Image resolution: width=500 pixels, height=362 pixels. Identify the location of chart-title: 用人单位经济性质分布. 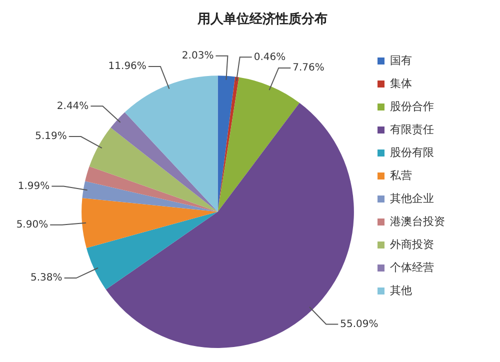
(262, 19).